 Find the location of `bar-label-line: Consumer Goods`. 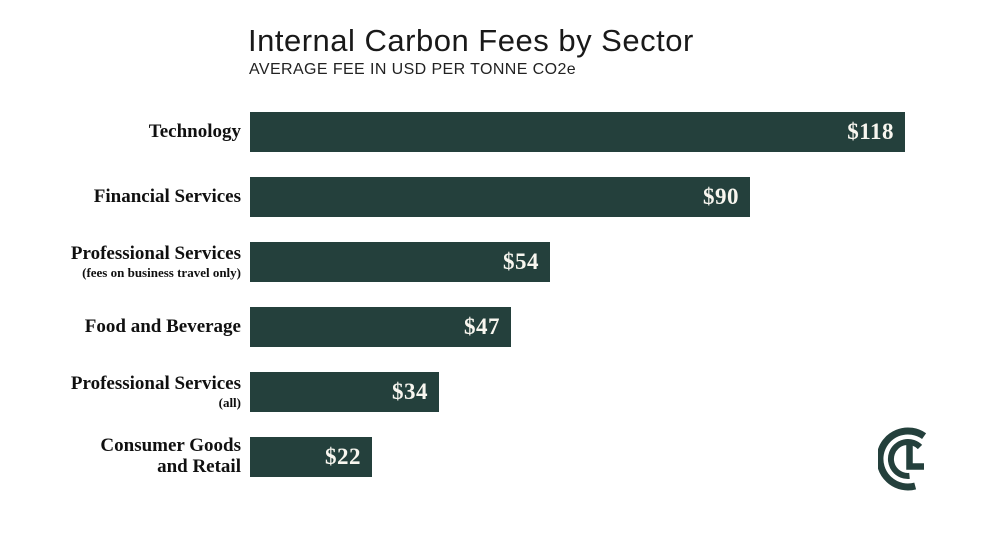

bar-label-line: Consumer Goods is located at coordinates (170, 446).